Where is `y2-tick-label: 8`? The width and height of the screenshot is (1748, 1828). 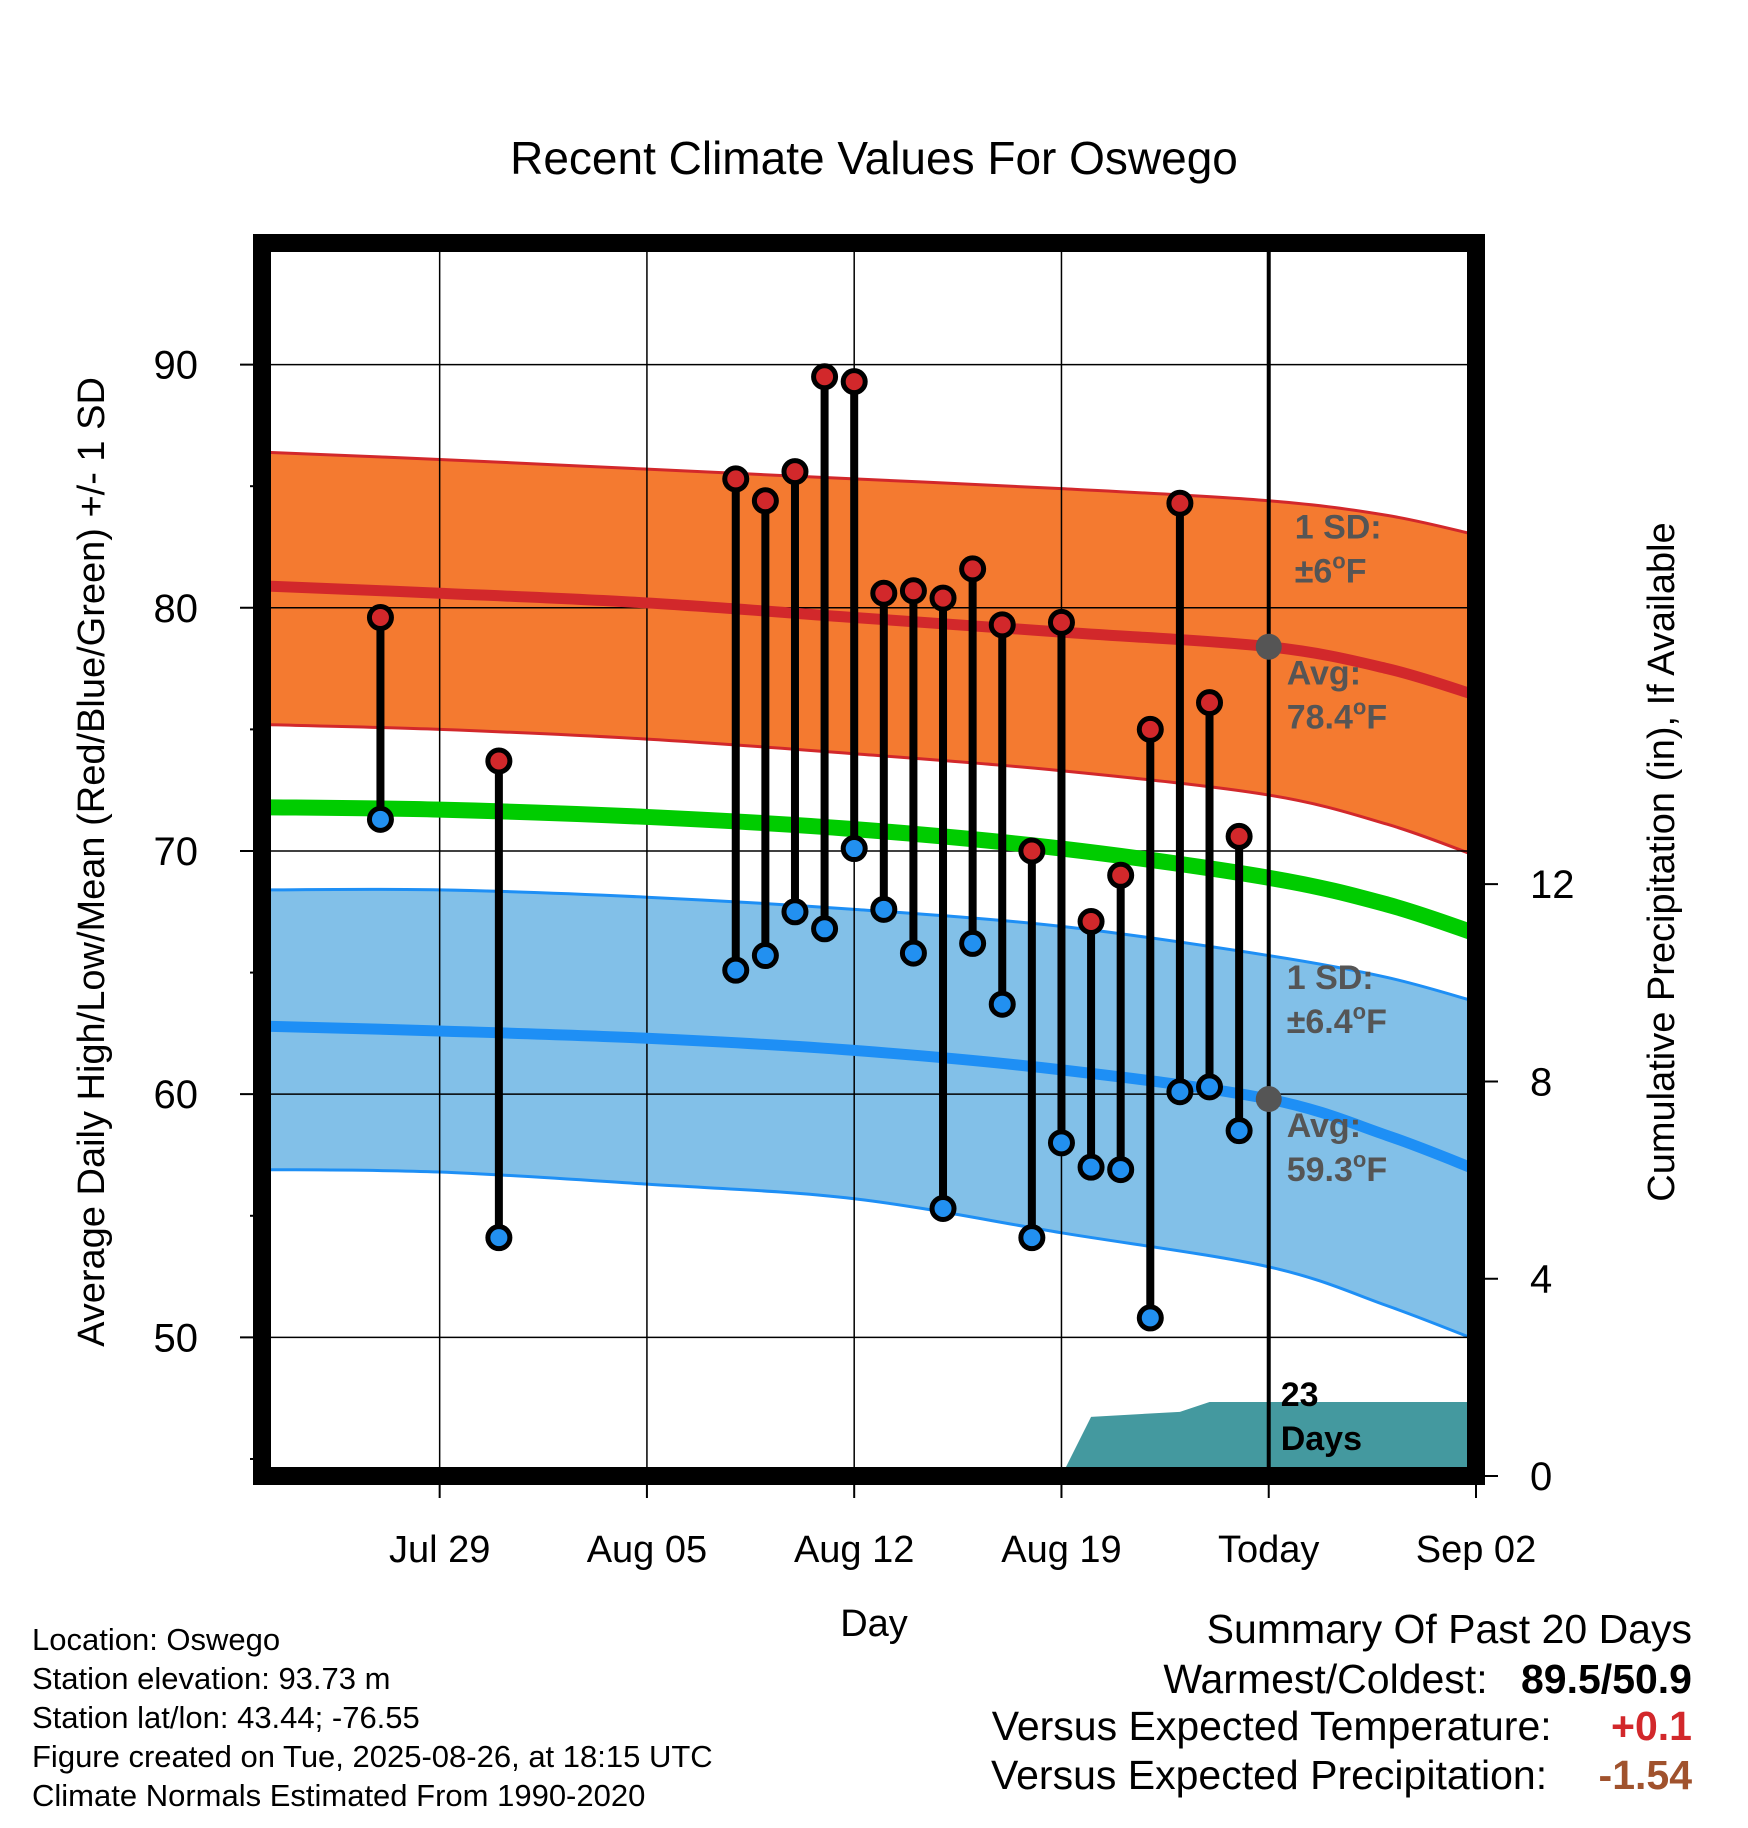
y2-tick-label: 8 is located at coordinates (1541, 1082).